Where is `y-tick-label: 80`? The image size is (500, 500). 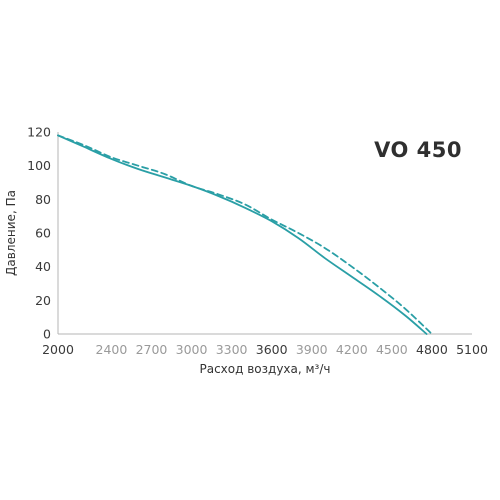
y-tick-label: 80 is located at coordinates (43, 199).